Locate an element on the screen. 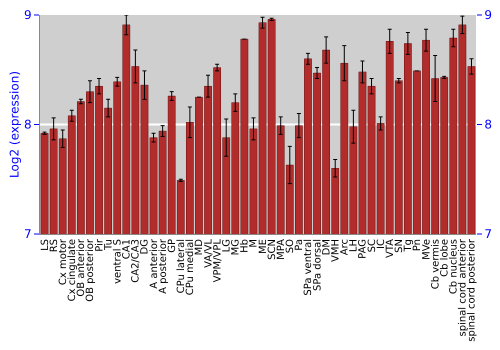 The width and height of the screenshot is (500, 350). x-tick-label: ventral S is located at coordinates (118, 261).